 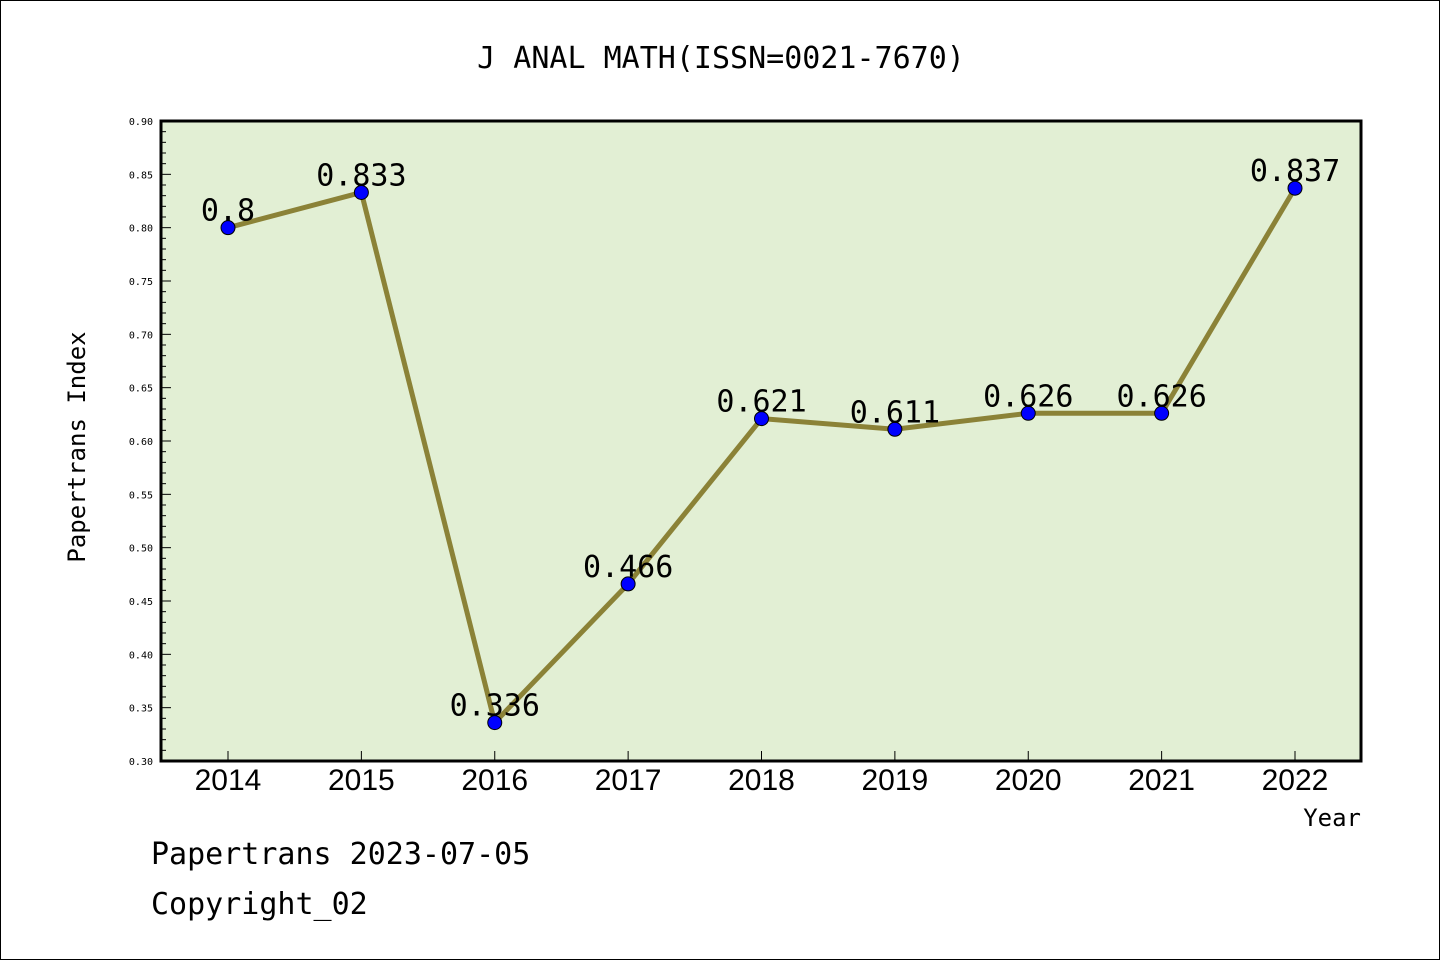 I want to click on data-label: 0.621, so click(x=761, y=402).